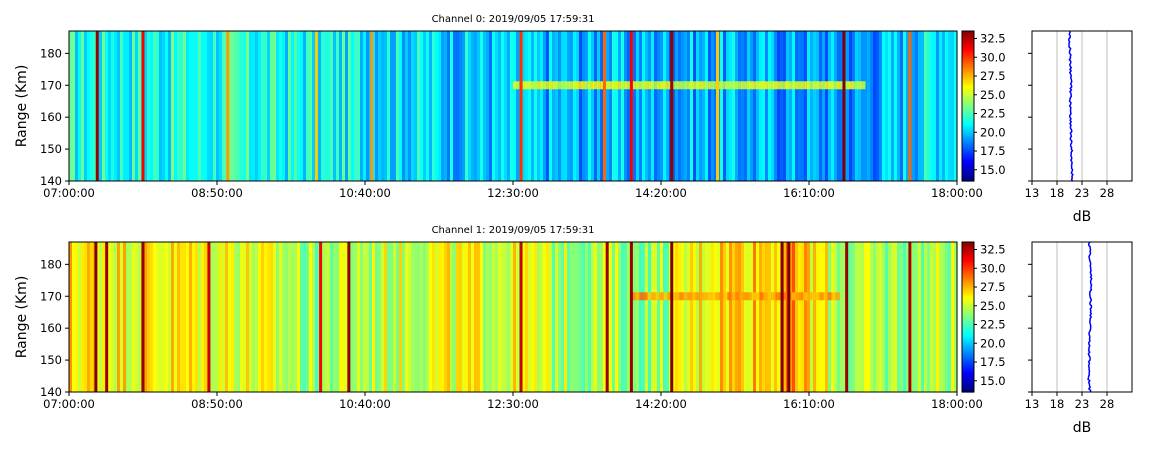 The width and height of the screenshot is (1150, 450). What do you see at coordinates (1107, 404) in the screenshot?
I see `profile-tick-label: 28` at bounding box center [1107, 404].